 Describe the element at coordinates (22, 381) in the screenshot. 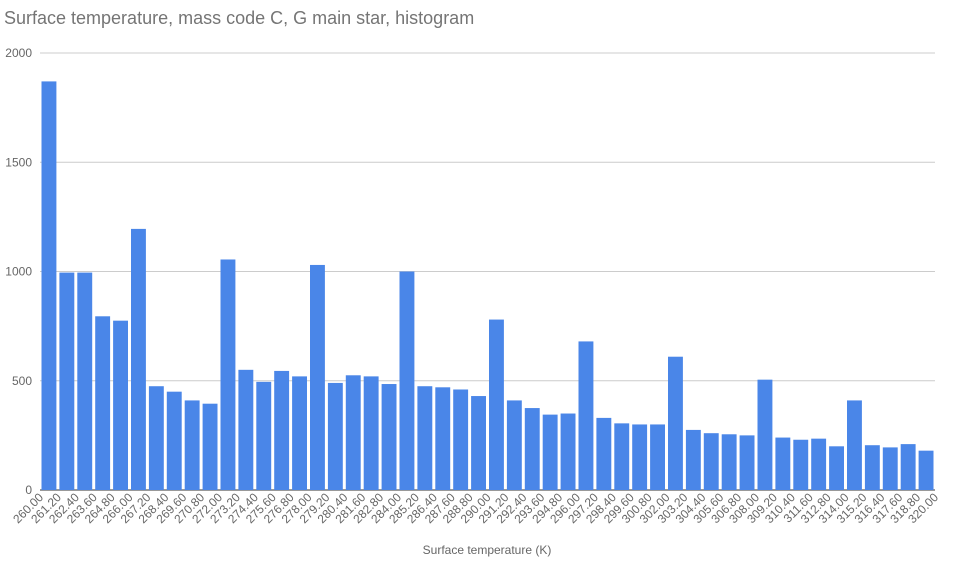

I see `y-tick-label: 500` at that location.